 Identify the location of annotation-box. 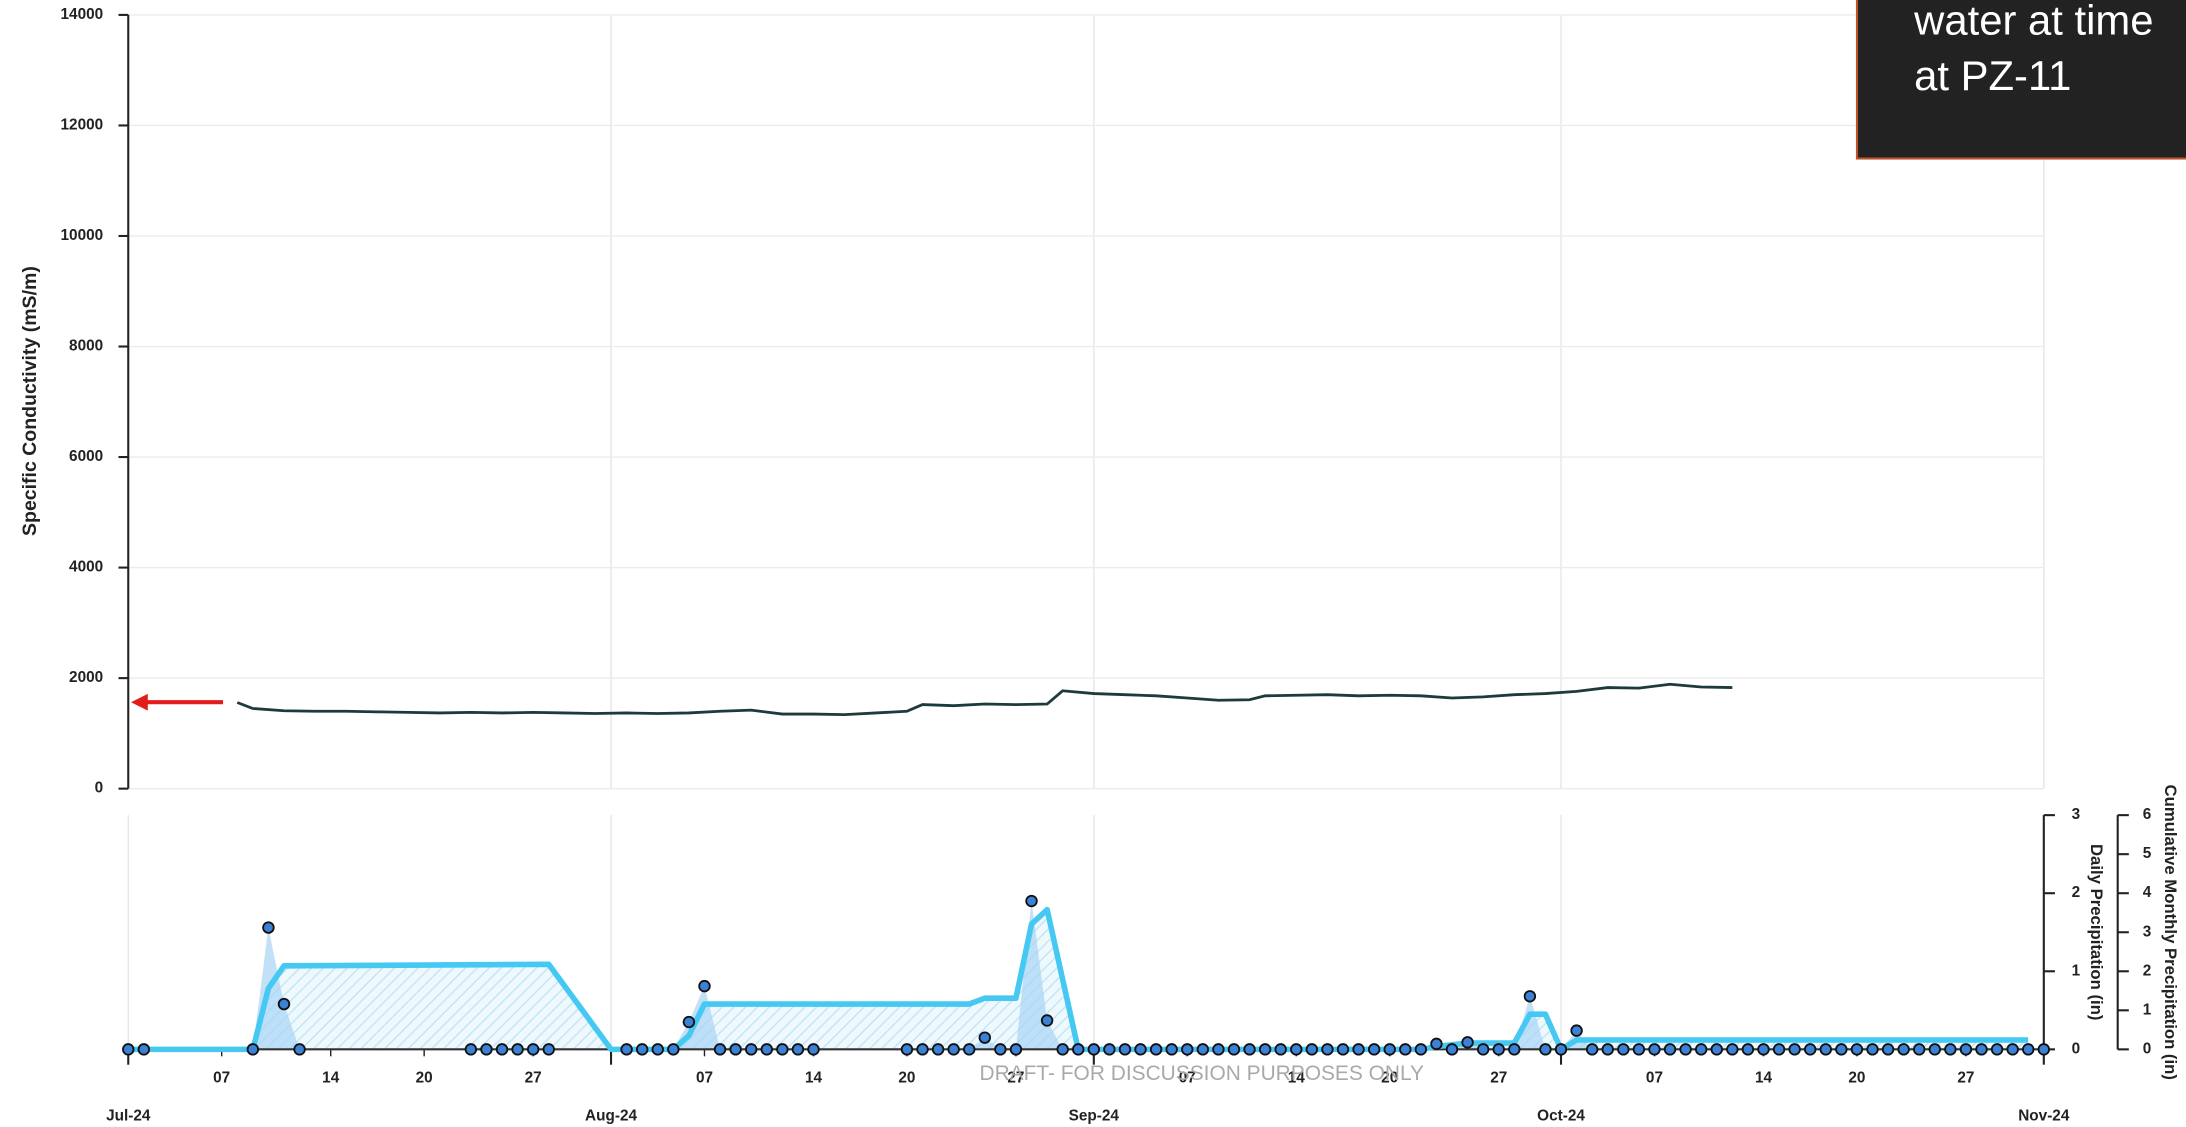
(2020, 80).